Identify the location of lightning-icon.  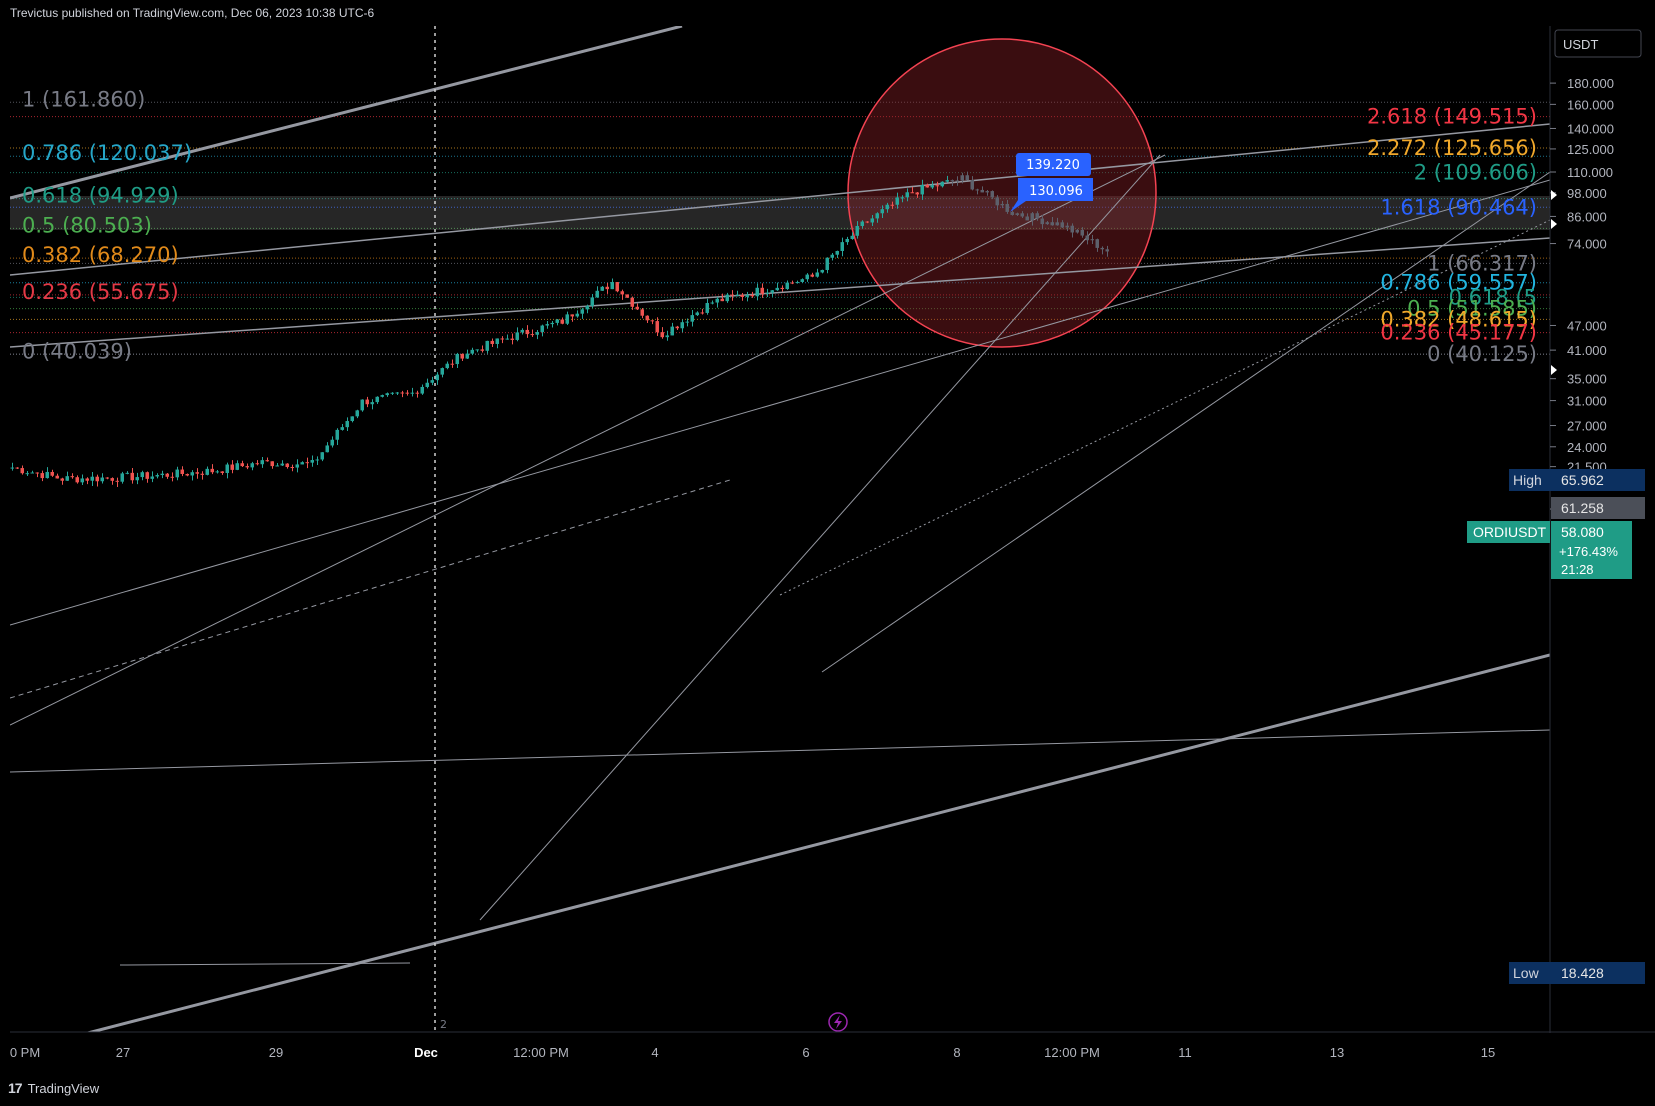
(838, 1022).